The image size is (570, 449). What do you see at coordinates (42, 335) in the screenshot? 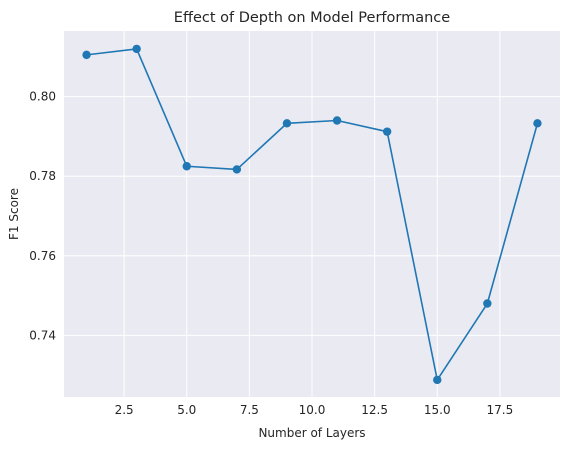
I see `y-tick-label: 0.74` at bounding box center [42, 335].